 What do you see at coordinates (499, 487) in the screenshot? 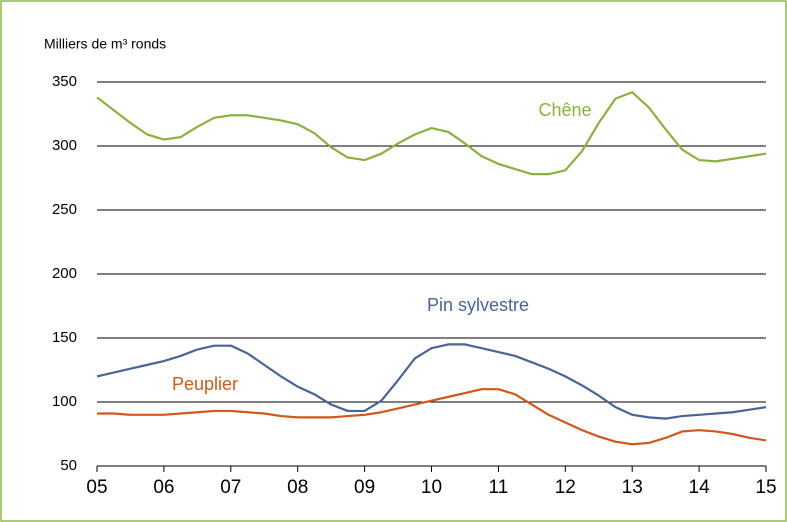
I see `x-tick-label: 11` at bounding box center [499, 487].